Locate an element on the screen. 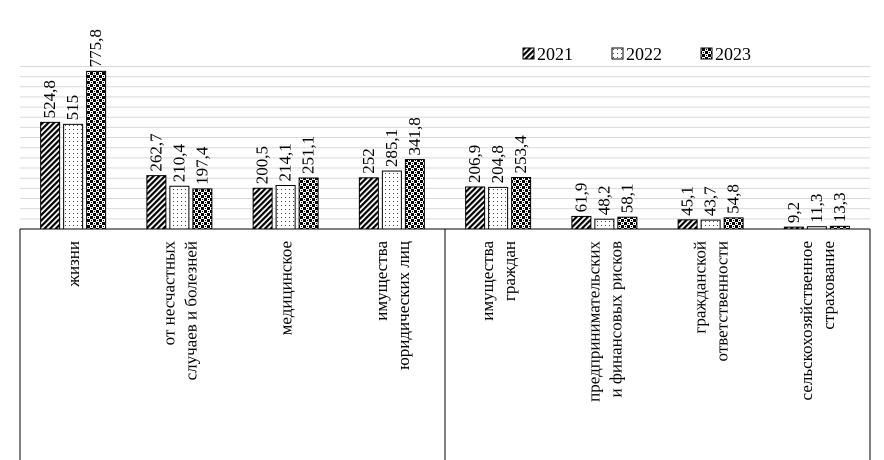  value-label: 214,1 is located at coordinates (285, 162).